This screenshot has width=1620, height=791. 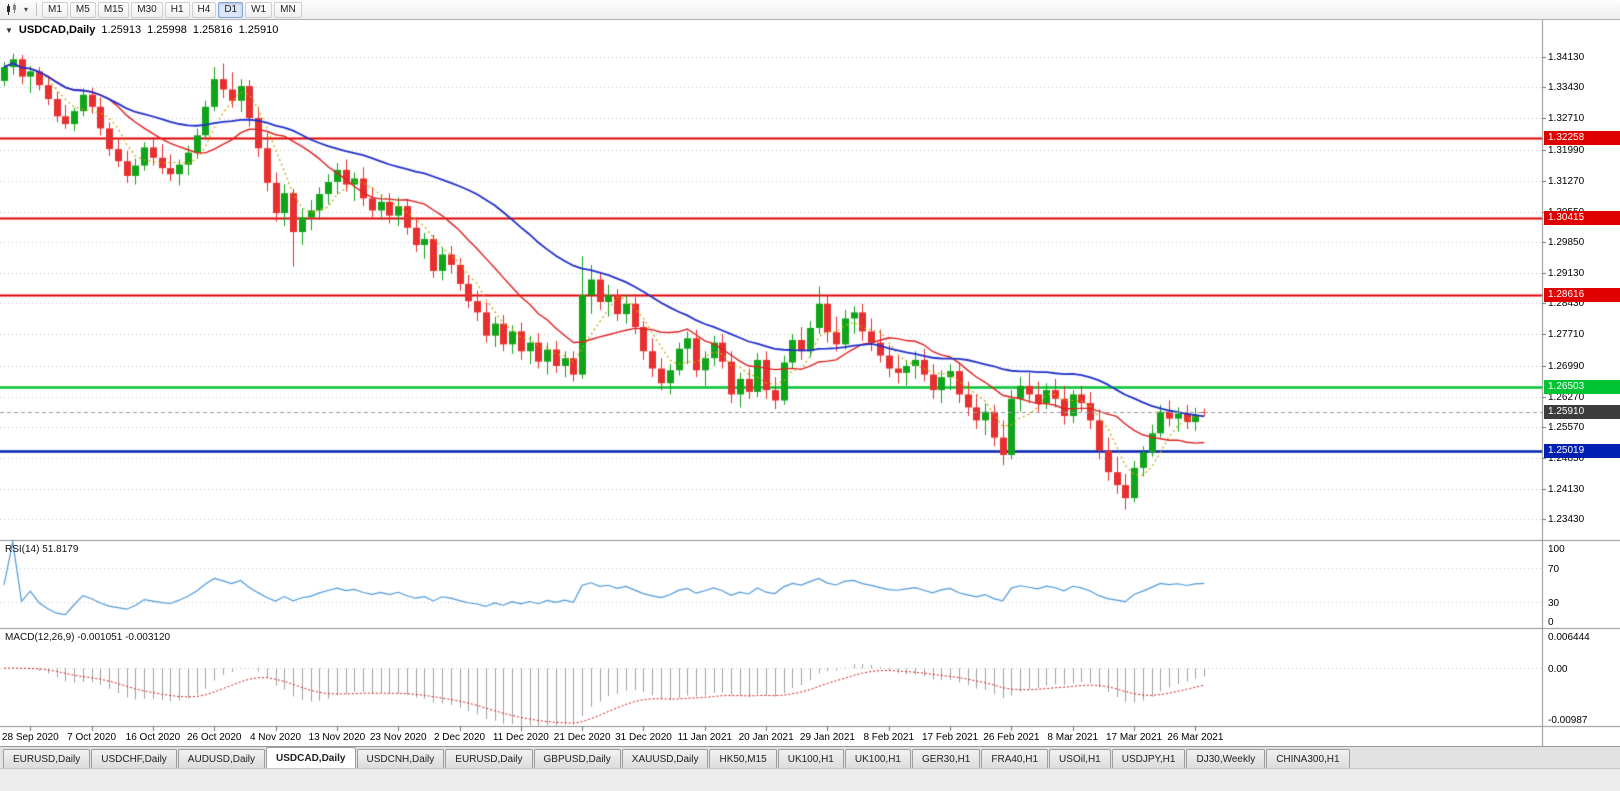 What do you see at coordinates (177, 9) in the screenshot?
I see `timeframe-button-h1: H1` at bounding box center [177, 9].